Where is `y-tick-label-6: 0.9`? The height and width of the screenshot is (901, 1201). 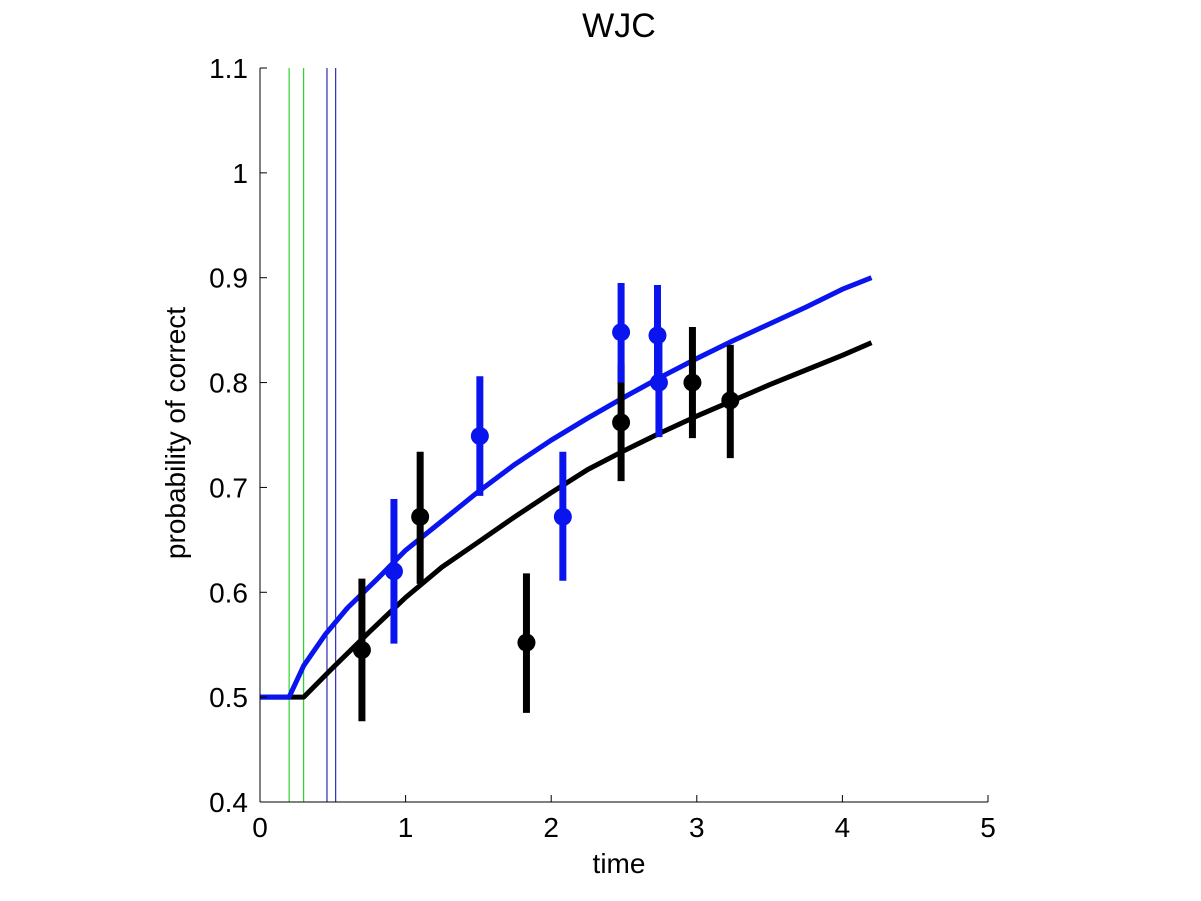 y-tick-label-6: 0.9 is located at coordinates (228, 278).